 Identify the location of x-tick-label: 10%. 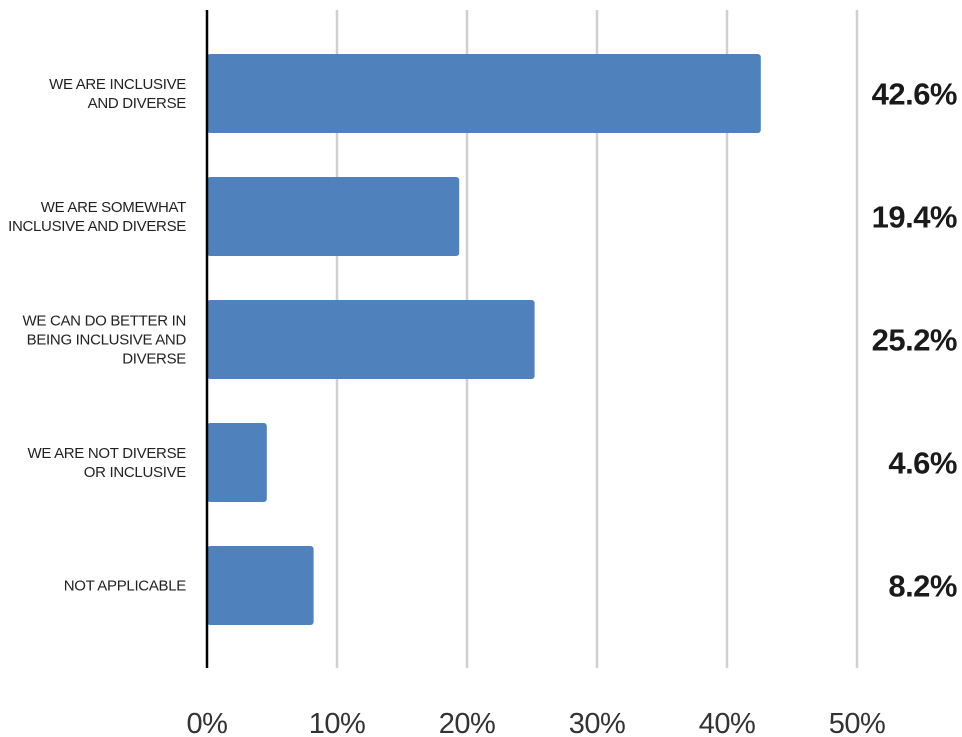
(337, 722).